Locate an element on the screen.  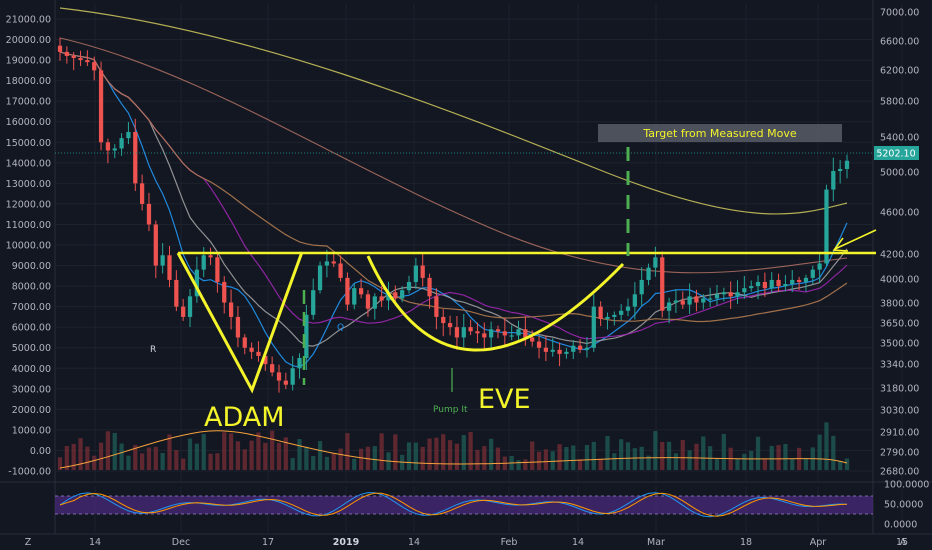
left-tick-label: 17000.00 is located at coordinates (28, 102).